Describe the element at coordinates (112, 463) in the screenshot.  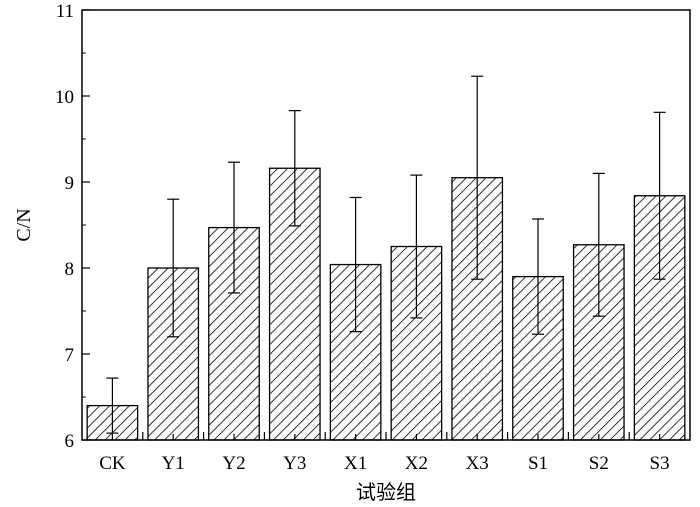
I see `x-tick-label: CK` at that location.